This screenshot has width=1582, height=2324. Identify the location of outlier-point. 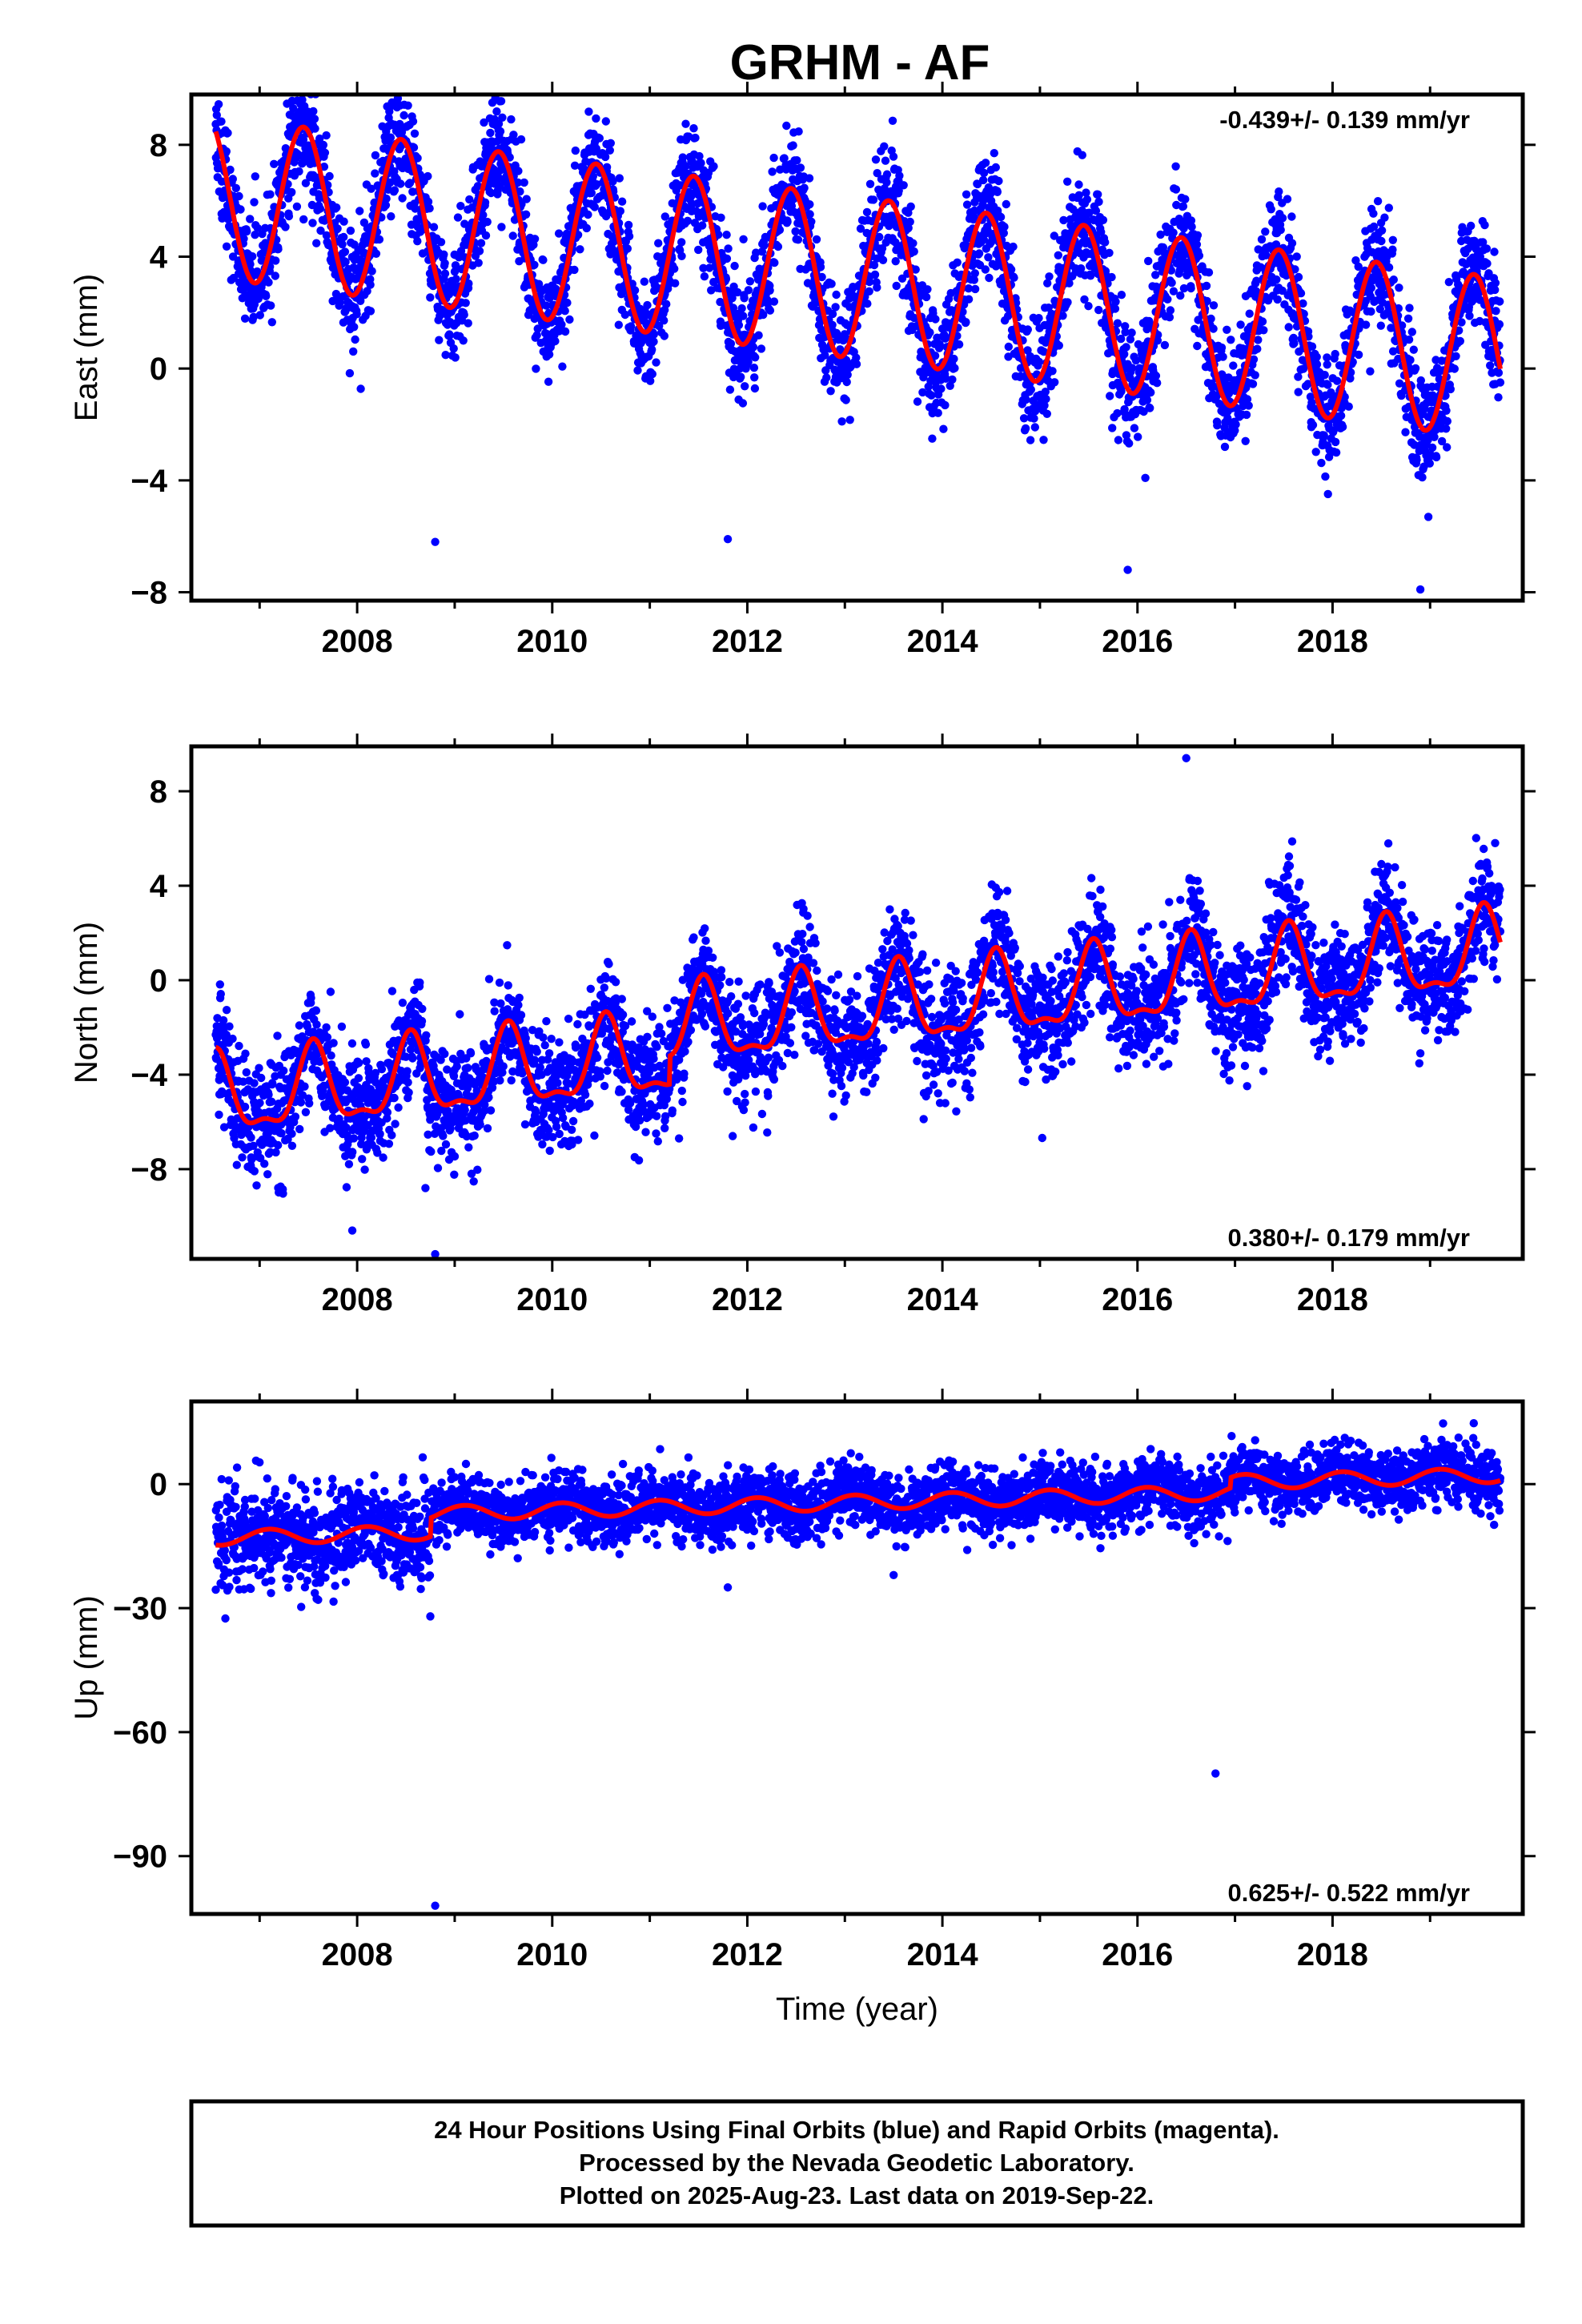
(435, 541).